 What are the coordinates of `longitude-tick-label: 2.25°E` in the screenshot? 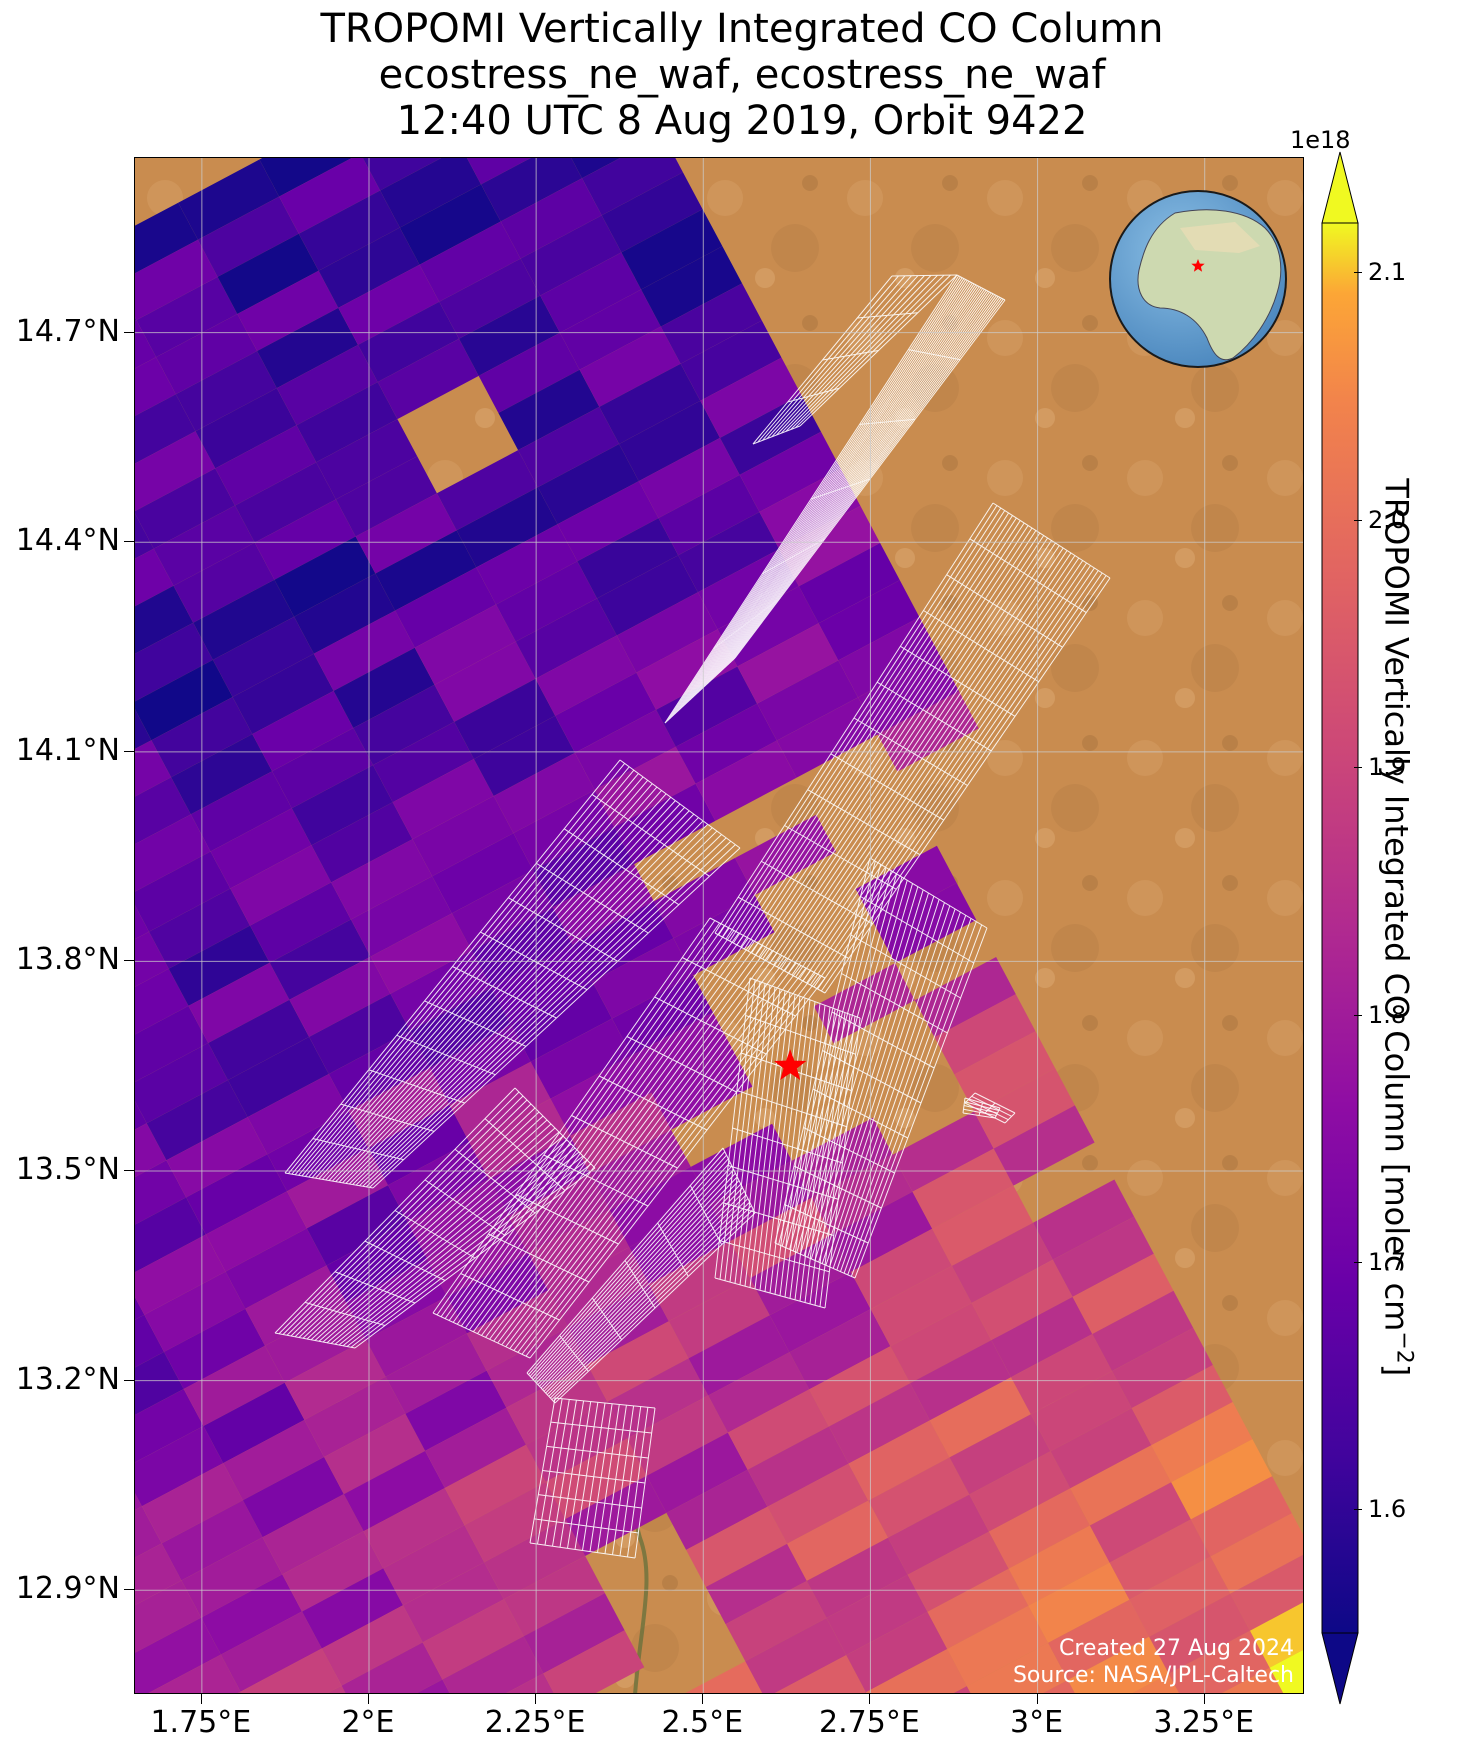 It's located at (535, 1722).